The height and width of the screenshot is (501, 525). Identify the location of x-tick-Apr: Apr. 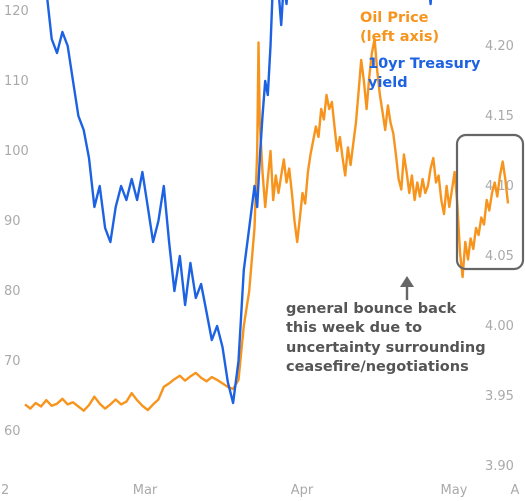
(302, 490).